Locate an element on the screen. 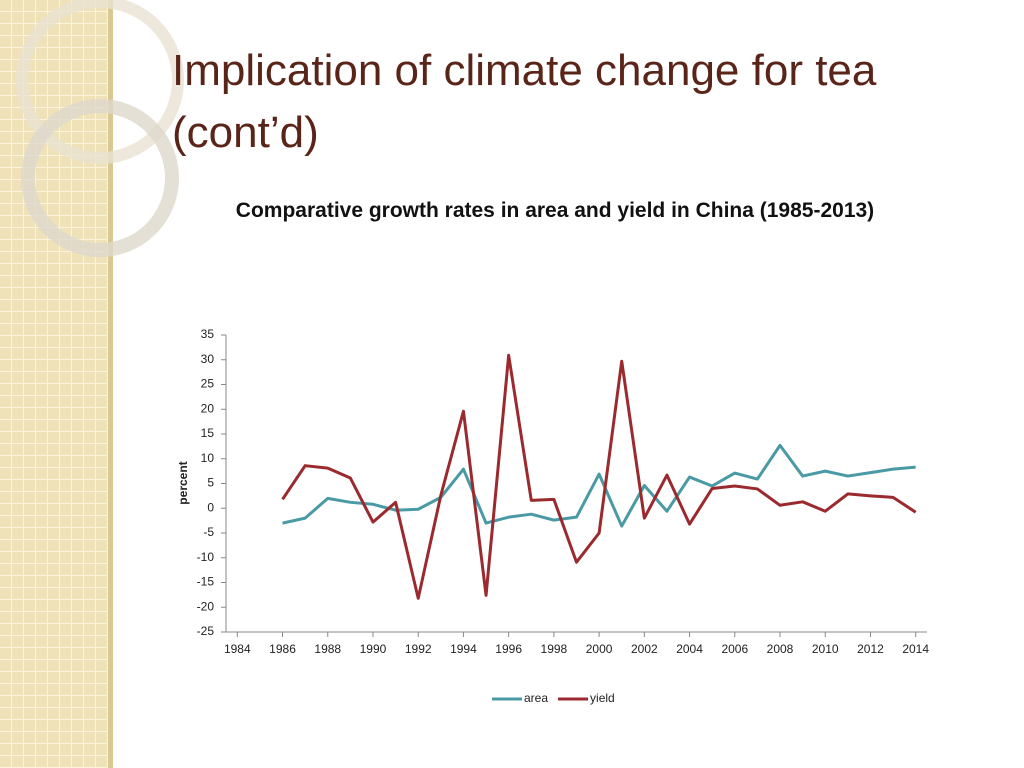  y-tick-label: -5 is located at coordinates (208, 532).